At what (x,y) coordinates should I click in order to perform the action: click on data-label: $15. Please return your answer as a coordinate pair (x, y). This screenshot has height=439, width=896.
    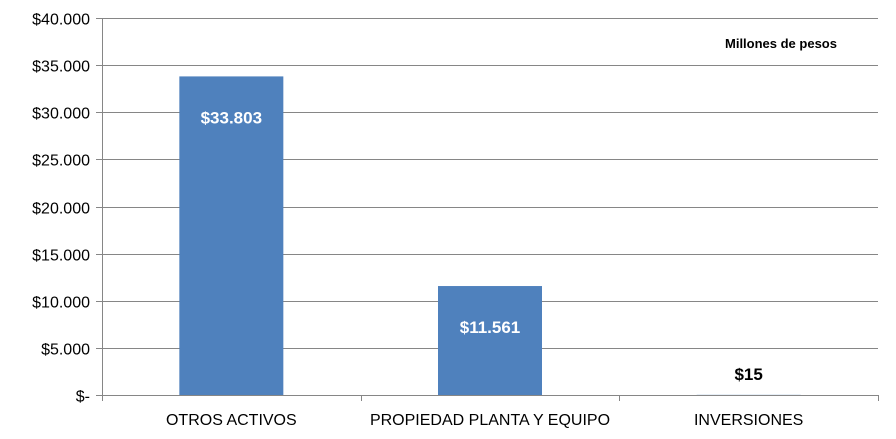
    Looking at the image, I should click on (748, 374).